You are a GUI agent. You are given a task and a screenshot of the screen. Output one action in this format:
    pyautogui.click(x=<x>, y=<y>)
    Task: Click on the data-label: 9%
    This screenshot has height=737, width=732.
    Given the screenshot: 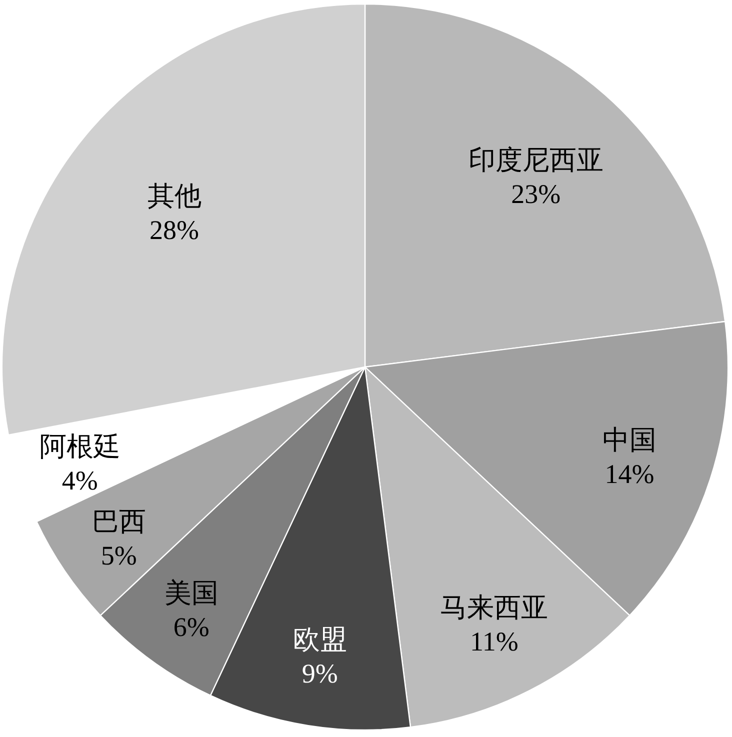 What is the action you would take?
    pyautogui.click(x=320, y=673)
    